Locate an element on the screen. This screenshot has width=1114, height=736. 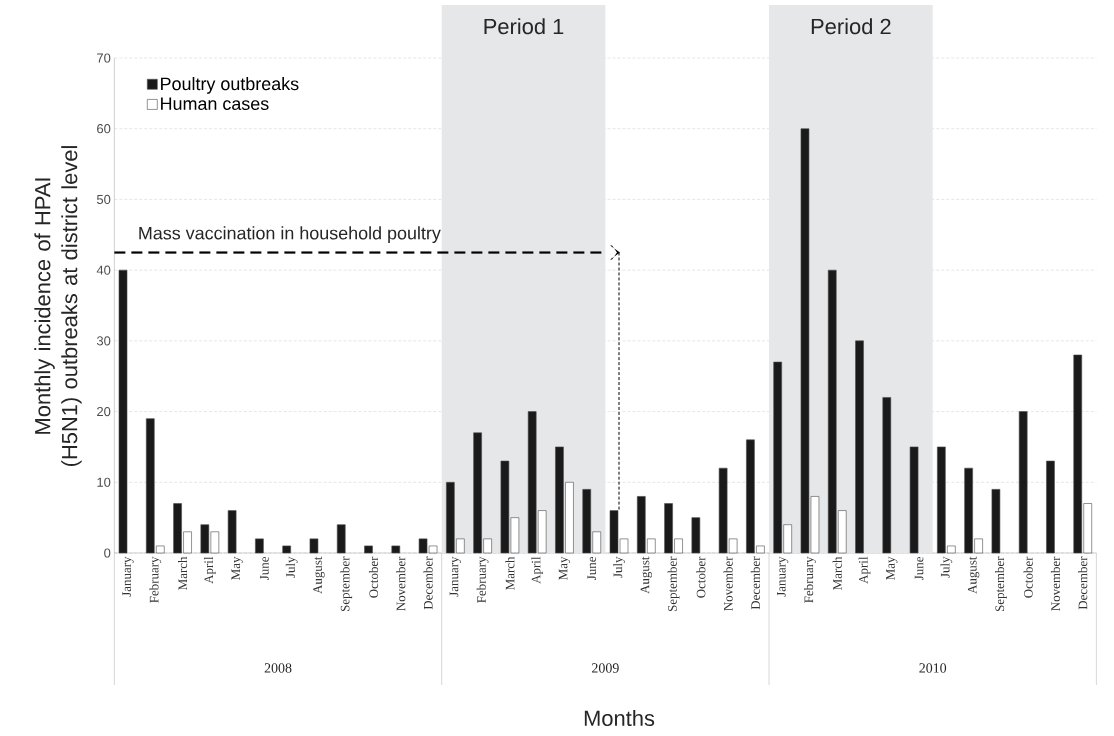
text: Period 2 is located at coordinates (851, 26).